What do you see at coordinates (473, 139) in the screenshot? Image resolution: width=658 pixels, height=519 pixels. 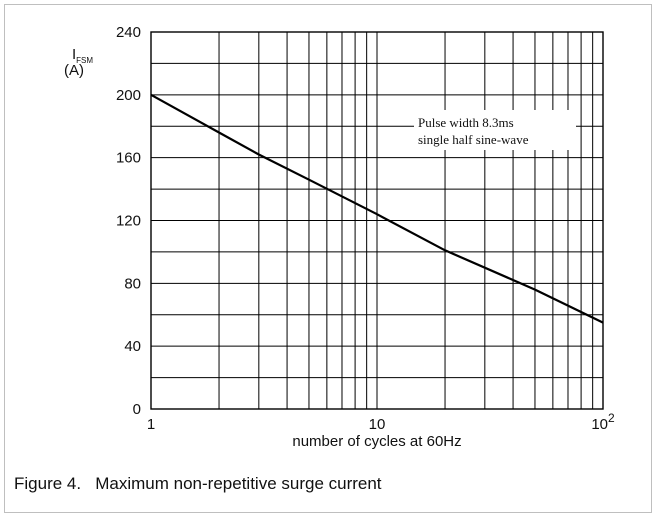 I see `annotation-line-2: single half sine-wave` at bounding box center [473, 139].